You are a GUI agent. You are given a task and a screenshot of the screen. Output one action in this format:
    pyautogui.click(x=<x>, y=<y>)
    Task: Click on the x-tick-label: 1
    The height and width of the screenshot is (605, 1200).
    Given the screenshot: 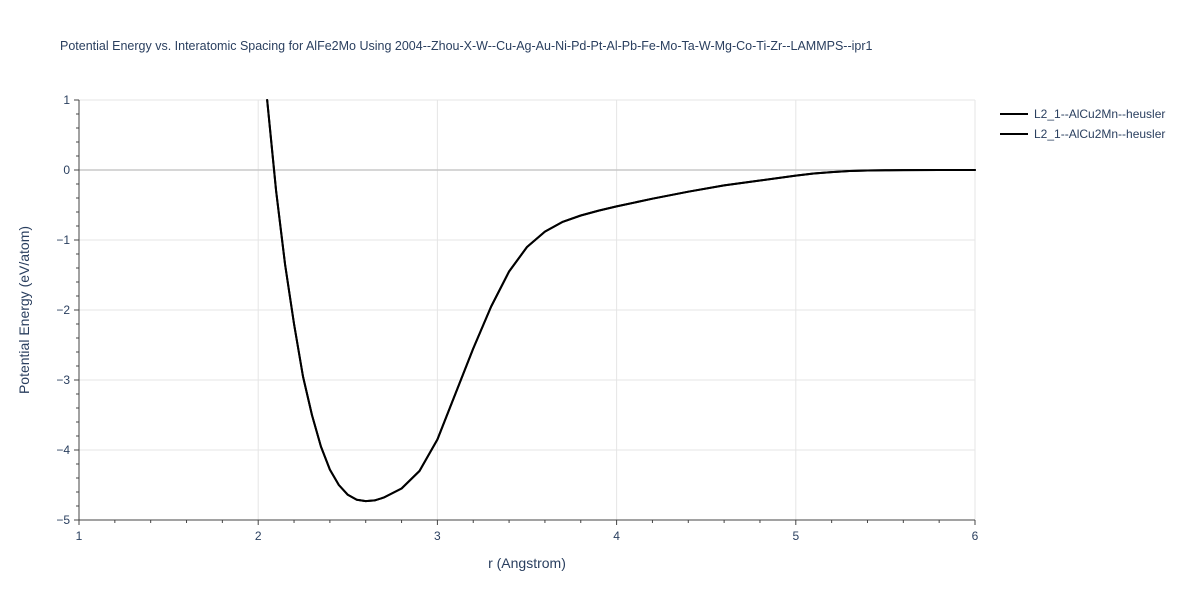 What is the action you would take?
    pyautogui.click(x=79, y=536)
    